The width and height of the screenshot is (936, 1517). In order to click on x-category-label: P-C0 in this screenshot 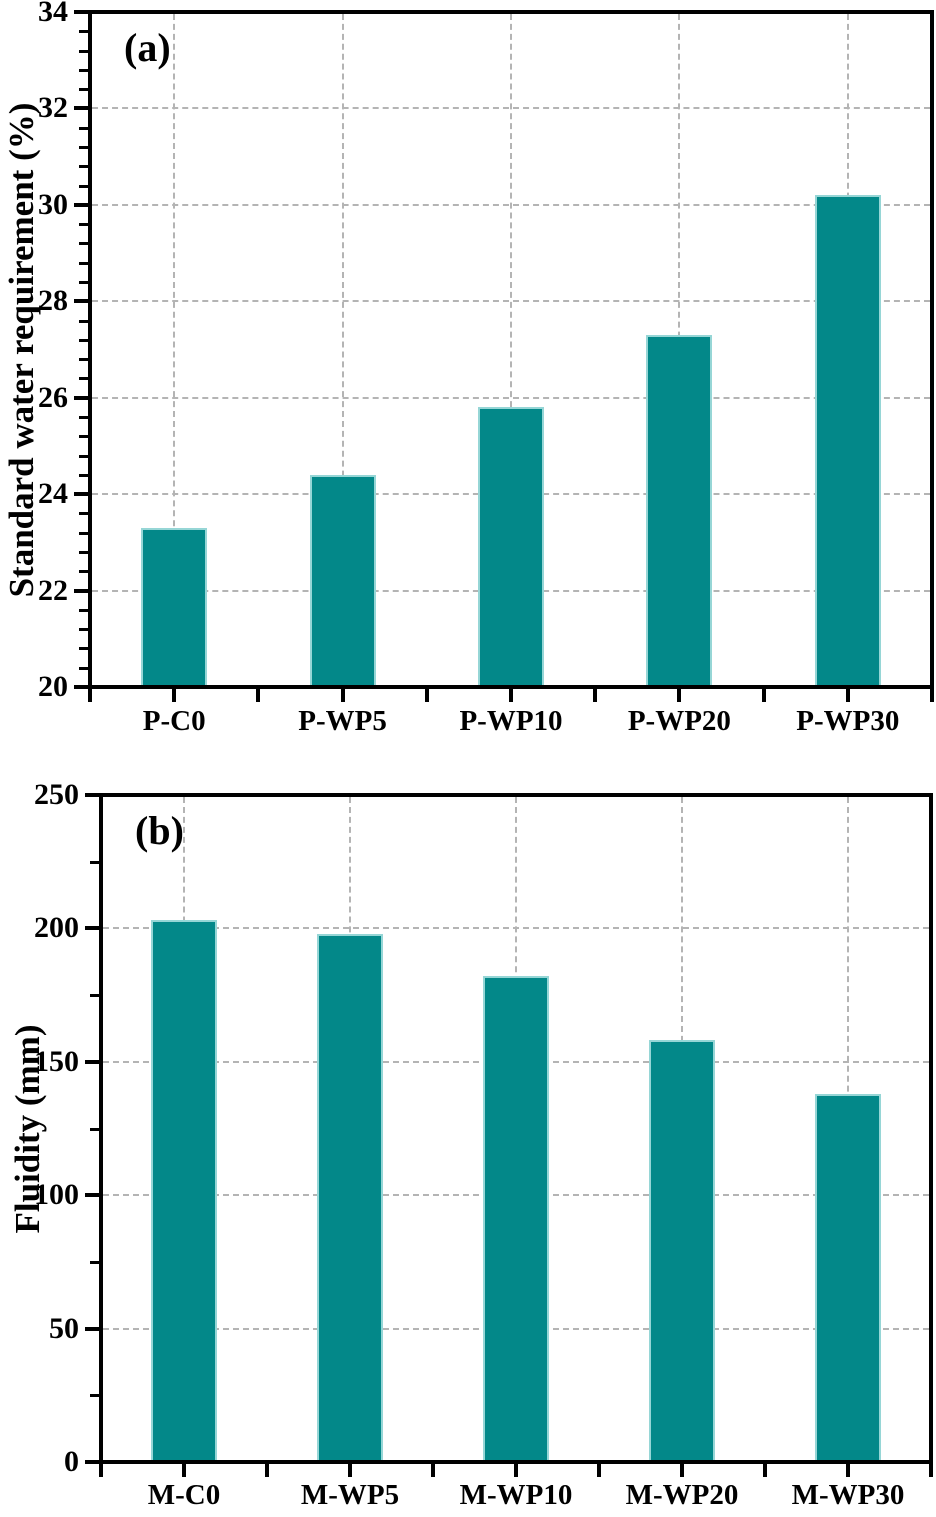, I will do `click(174, 721)`.